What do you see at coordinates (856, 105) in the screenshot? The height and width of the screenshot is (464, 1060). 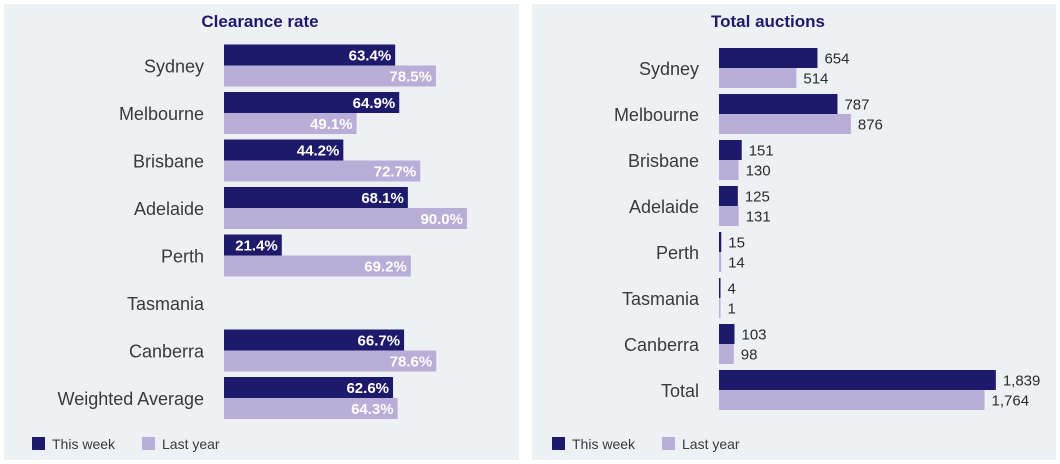 I see `data-label-this-week-melbourne: 787` at bounding box center [856, 105].